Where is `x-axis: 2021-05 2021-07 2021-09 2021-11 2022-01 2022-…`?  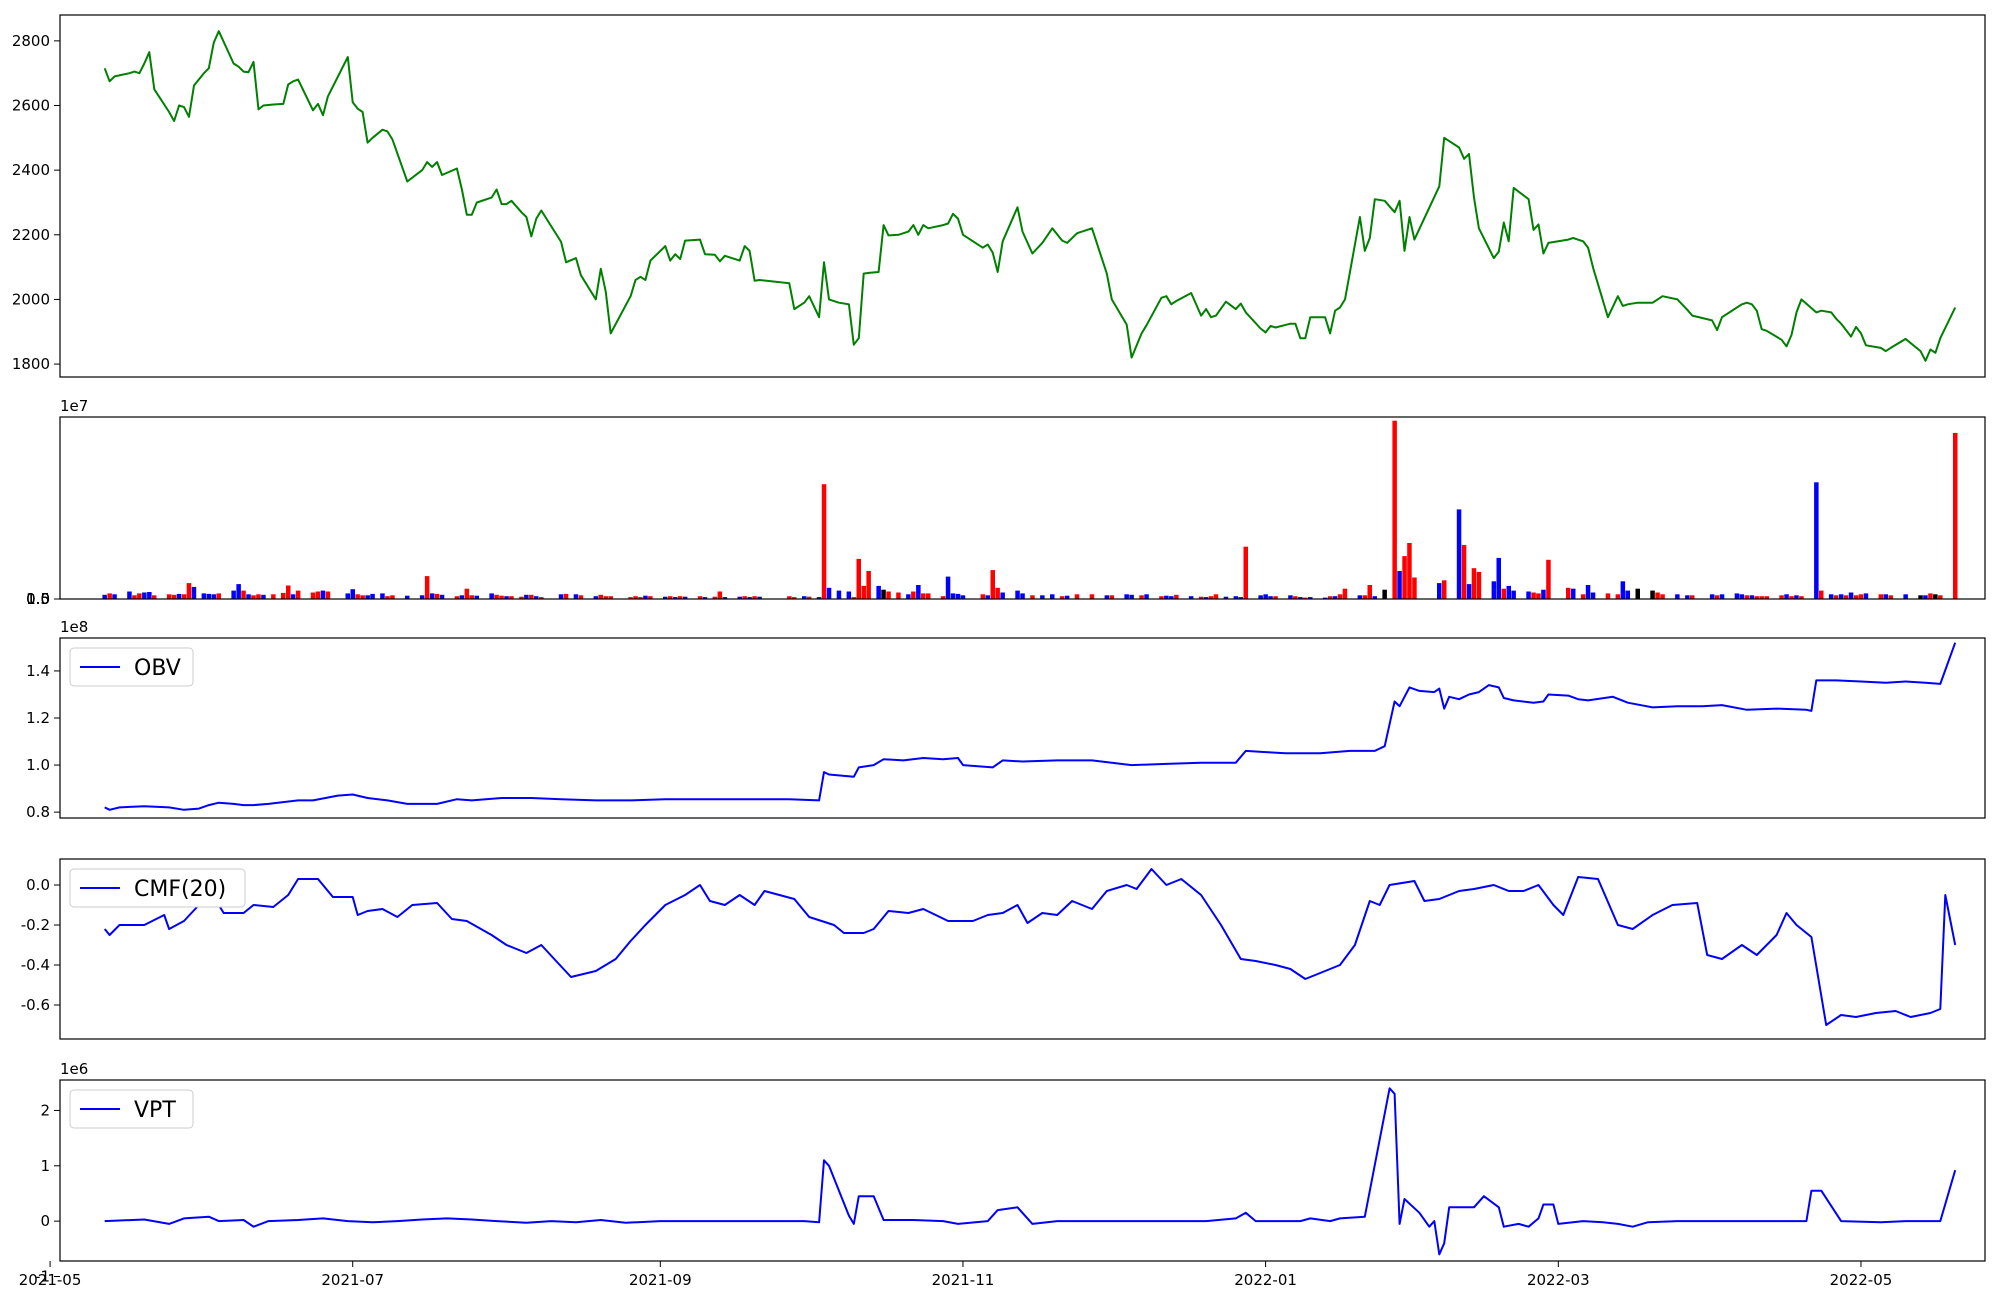 x-axis: 2021-05 2021-07 2021-09 2021-11 2022-01 2022-… is located at coordinates (955, 1275).